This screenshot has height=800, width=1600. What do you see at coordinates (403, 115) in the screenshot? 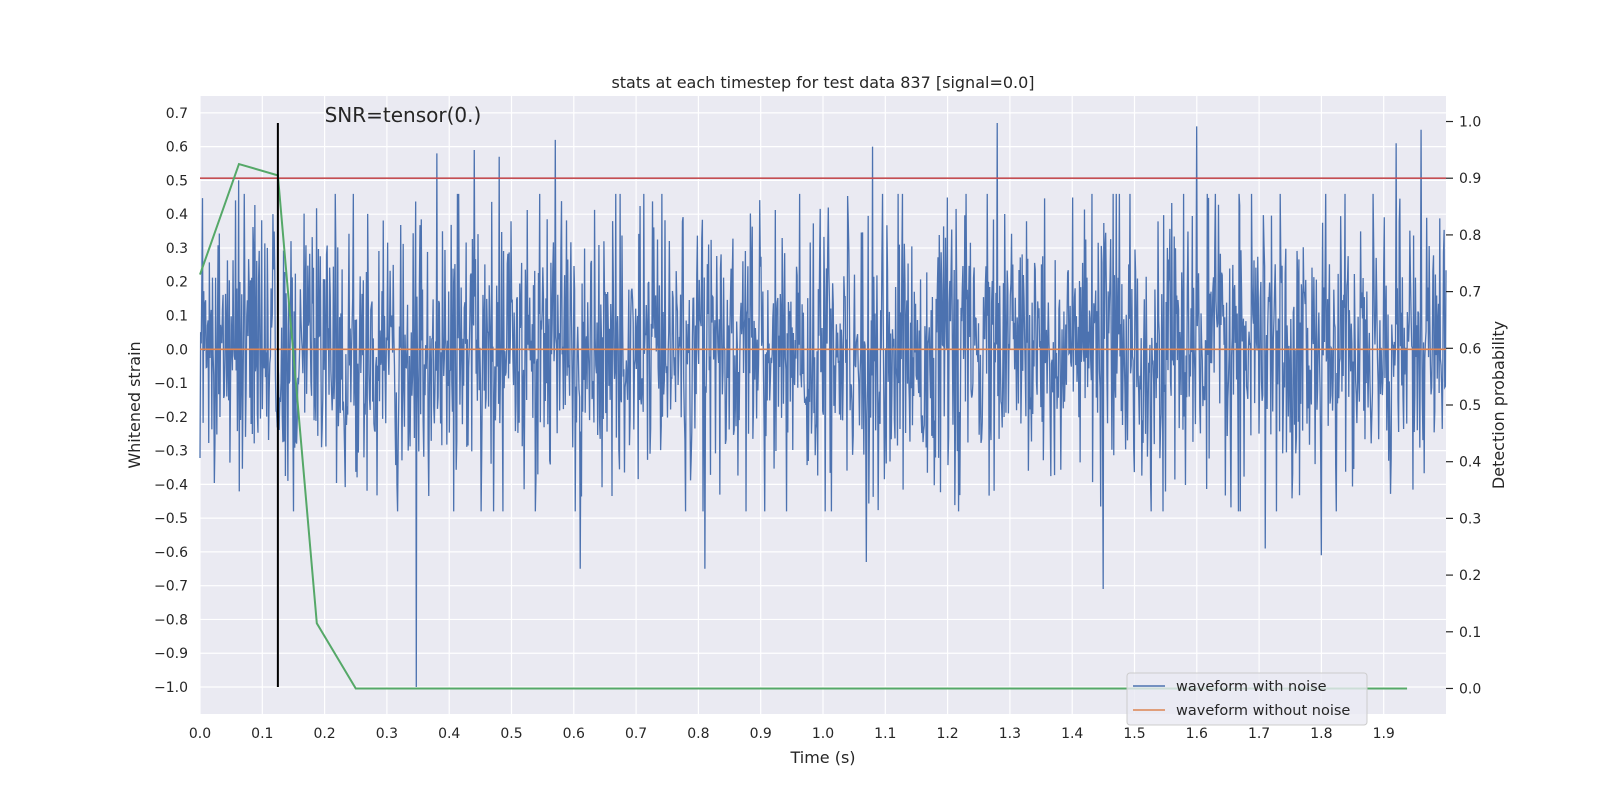
I see `snr-annotation: SNR=tensor(0.)` at bounding box center [403, 115].